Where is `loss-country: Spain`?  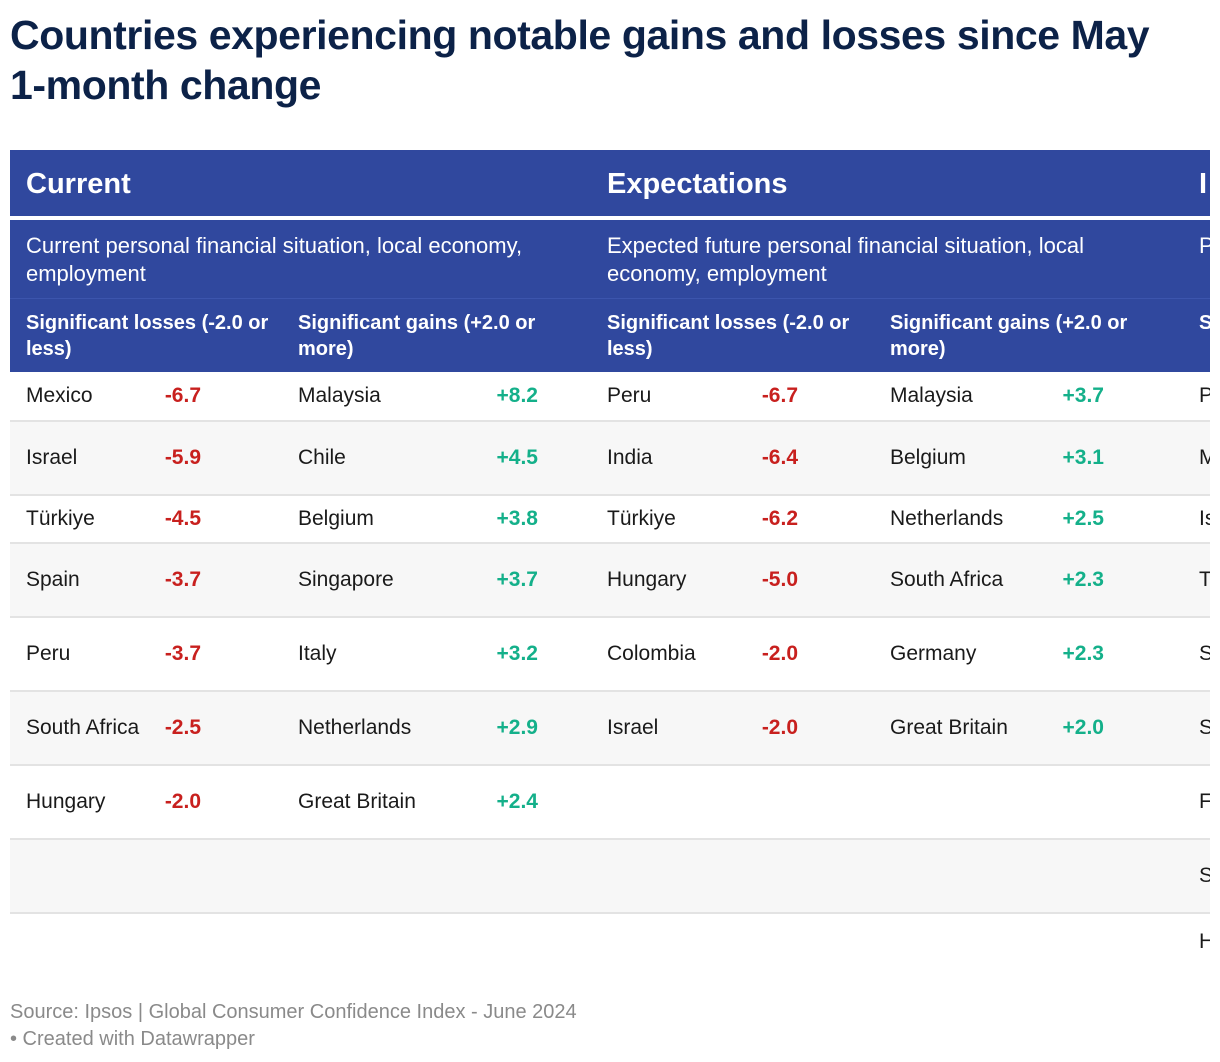 loss-country: Spain is located at coordinates (53, 579).